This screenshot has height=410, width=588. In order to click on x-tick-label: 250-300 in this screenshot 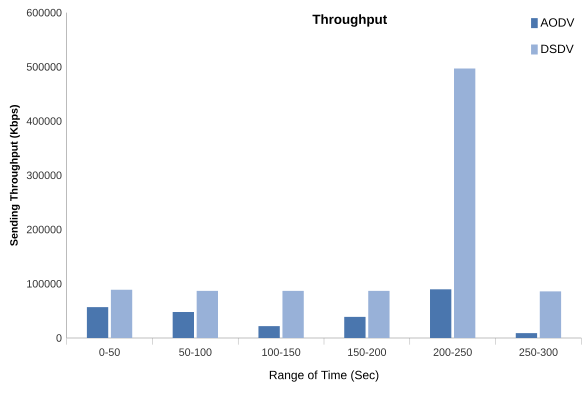, I will do `click(538, 352)`.